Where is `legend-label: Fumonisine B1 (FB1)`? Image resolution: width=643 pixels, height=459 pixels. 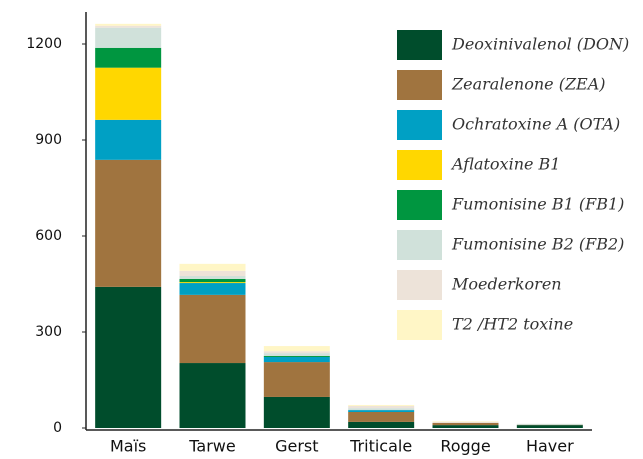 legend-label: Fumonisine B1 (FB1) is located at coordinates (537, 204).